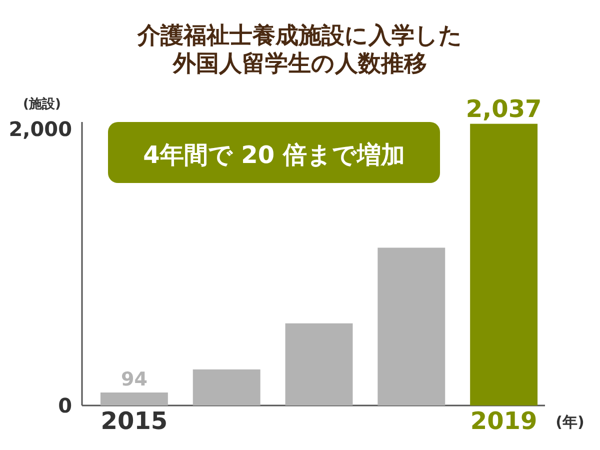 This screenshot has width=600, height=450. Describe the element at coordinates (570, 422) in the screenshot. I see `x-axis-title: (年)` at that location.